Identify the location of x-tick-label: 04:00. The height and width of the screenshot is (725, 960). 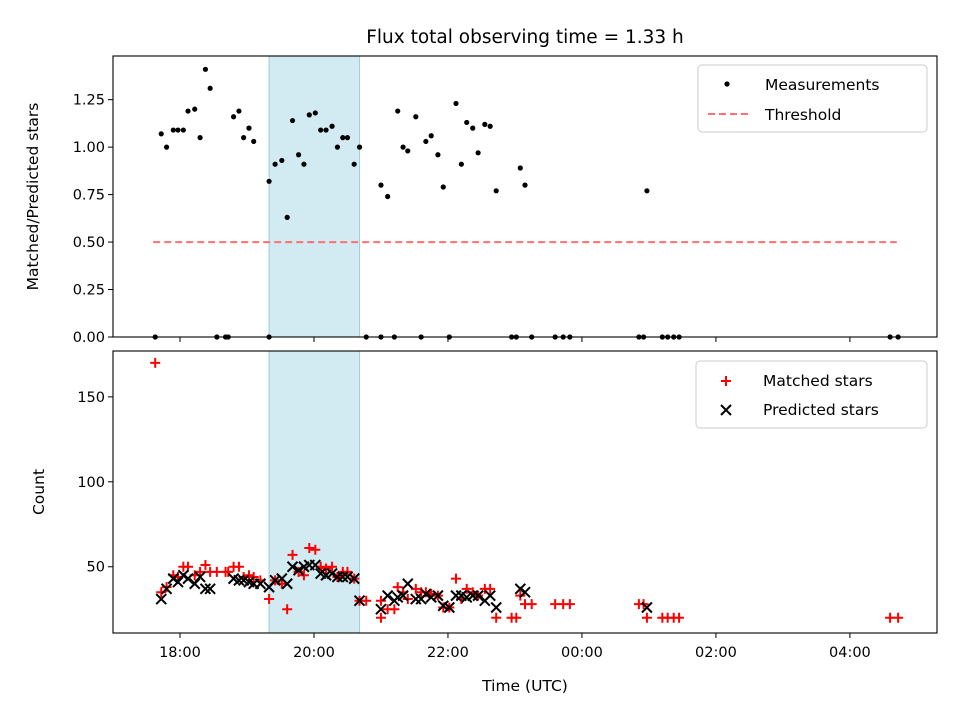
(850, 653).